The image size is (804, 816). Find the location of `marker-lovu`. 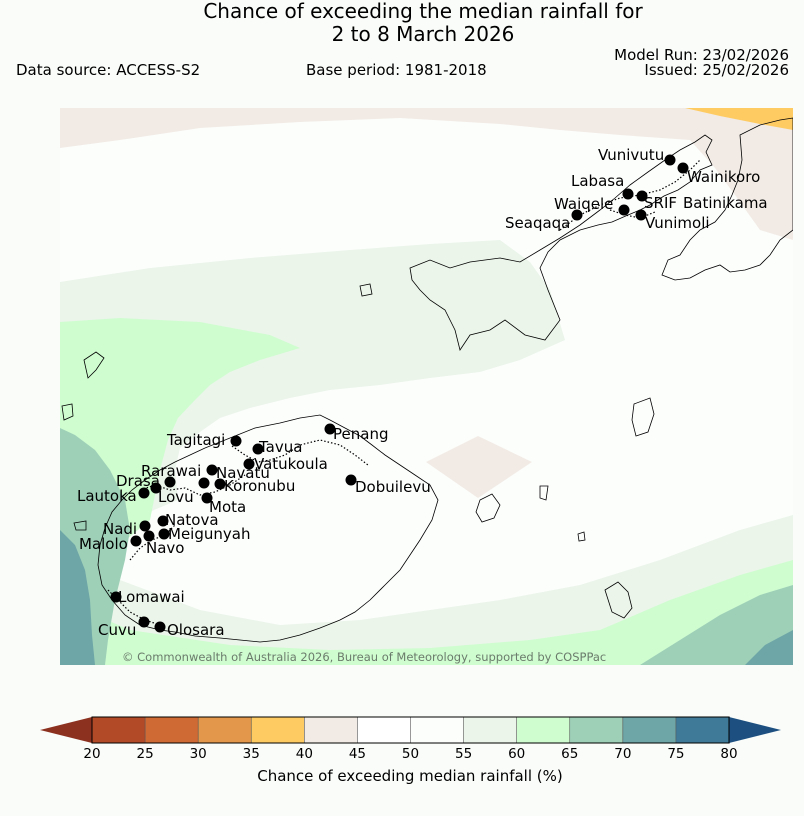

marker-lovu is located at coordinates (156, 488).